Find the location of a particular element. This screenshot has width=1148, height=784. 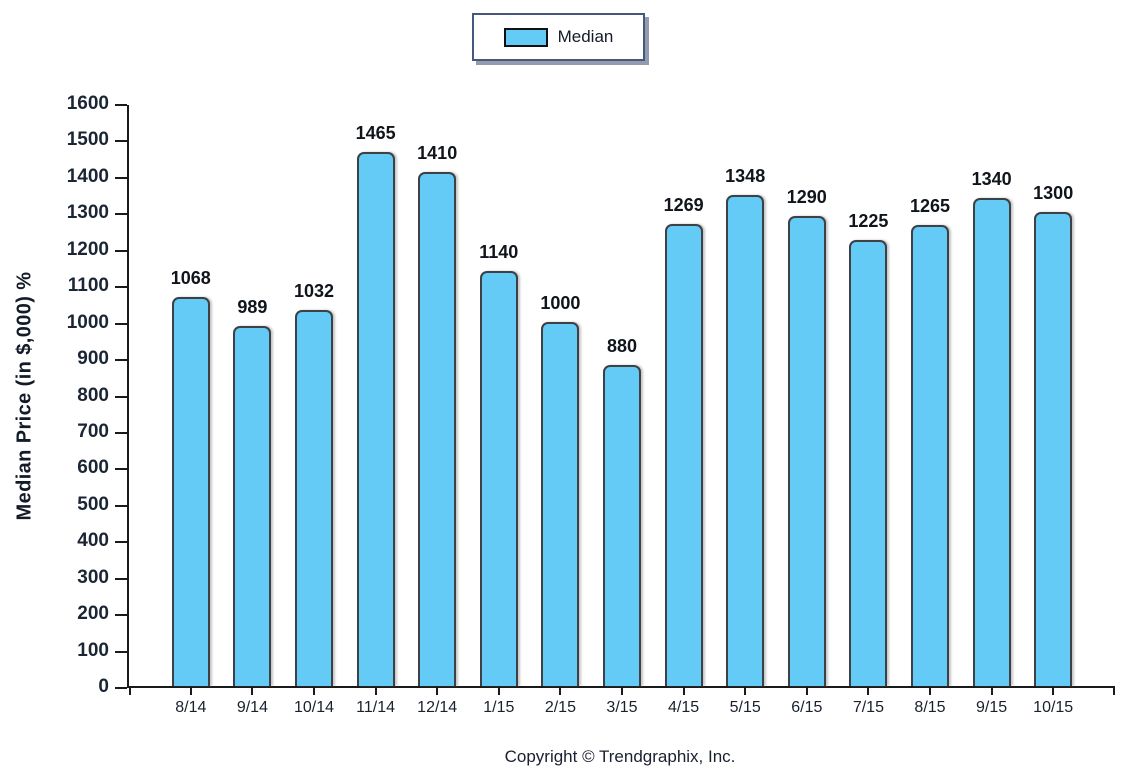

y-axis-tick-label: 900 is located at coordinates (93, 358).